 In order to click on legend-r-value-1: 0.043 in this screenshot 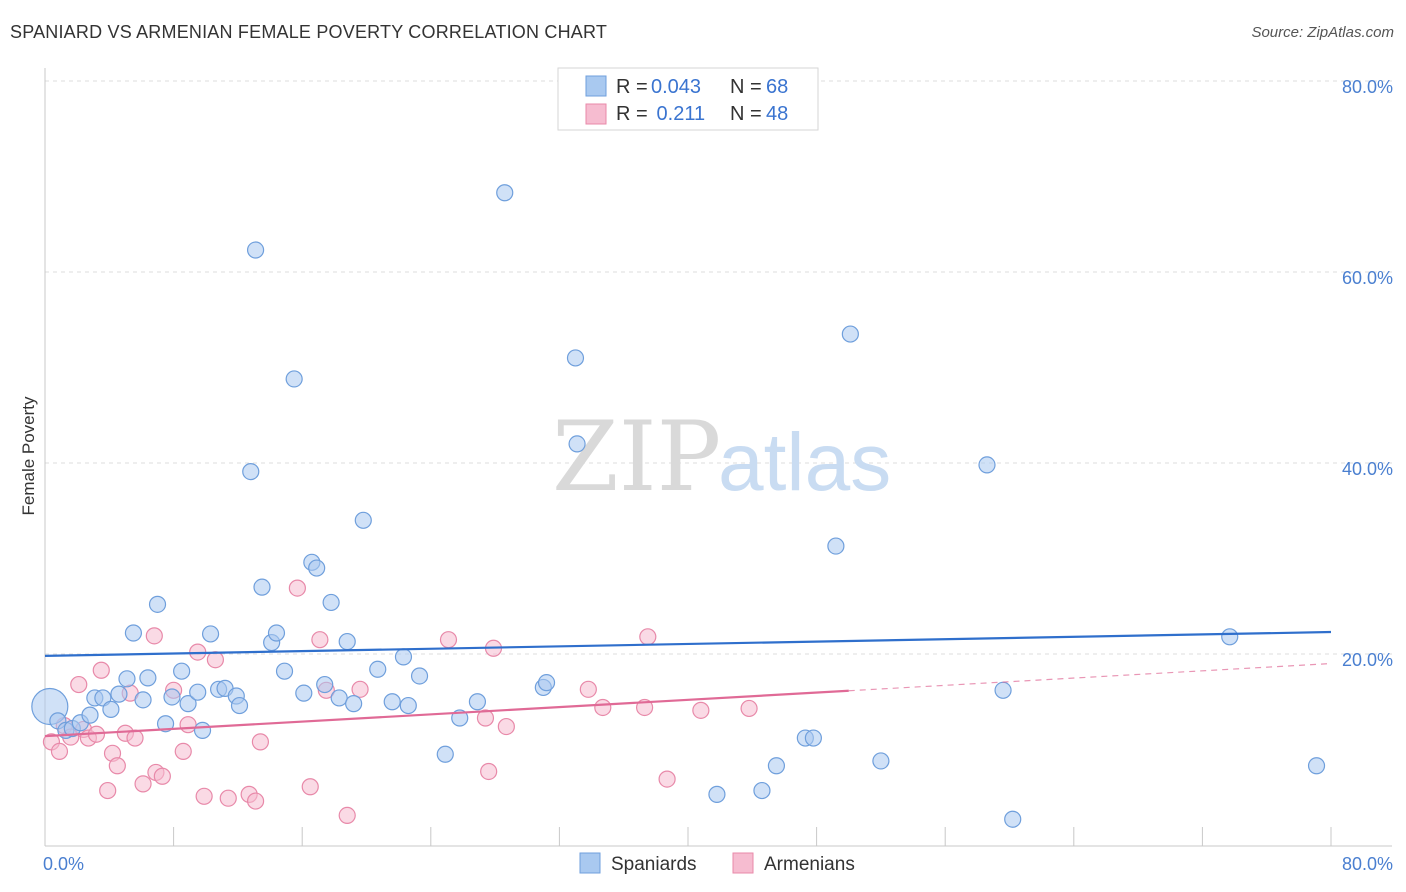, I will do `click(676, 87)`.